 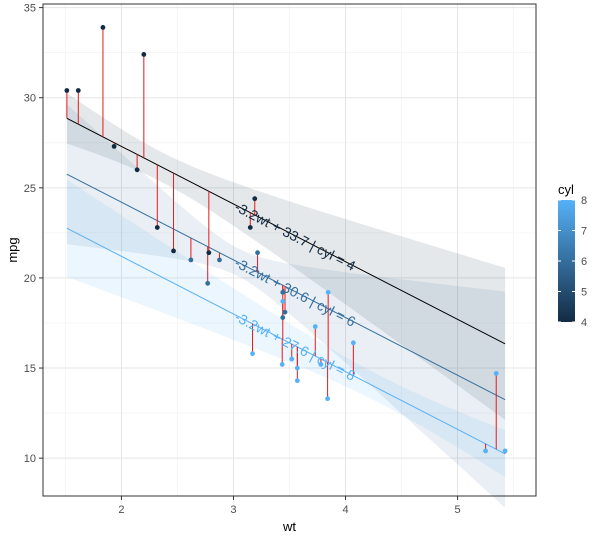 I want to click on colorbar-tick-label: 5, so click(x=584, y=293).